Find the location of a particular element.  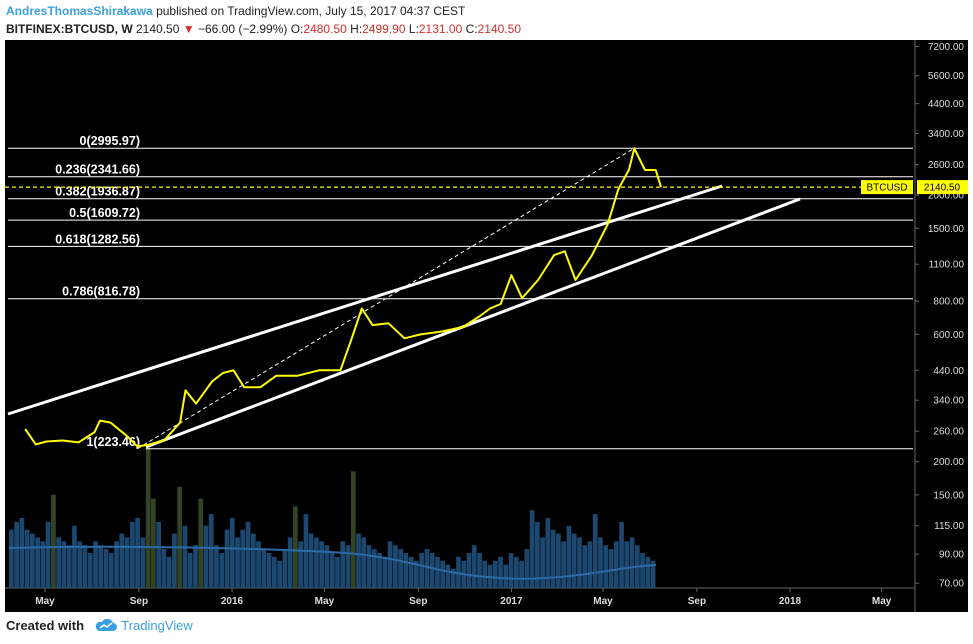

time-axis is located at coordinates (460, 600).